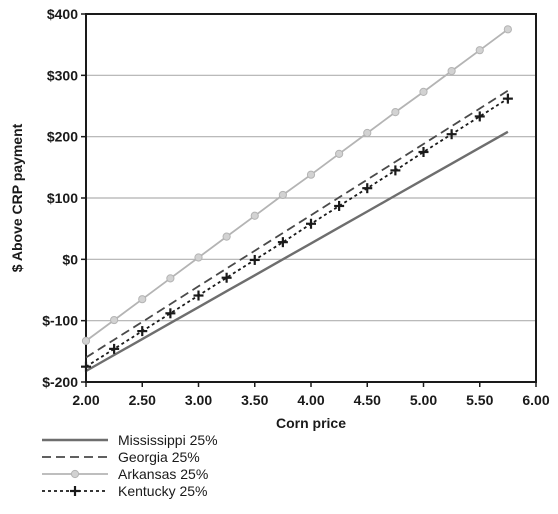 The height and width of the screenshot is (514, 558). What do you see at coordinates (163, 491) in the screenshot?
I see `legend-label-kentucky-25: Kentucky 25%` at bounding box center [163, 491].